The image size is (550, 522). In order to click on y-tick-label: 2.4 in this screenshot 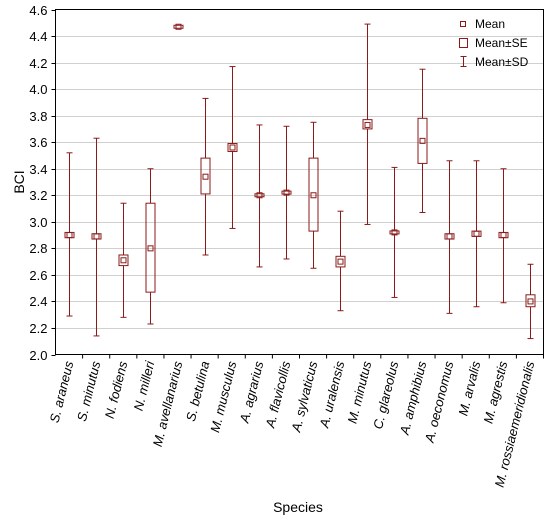, I will do `click(38, 301)`.